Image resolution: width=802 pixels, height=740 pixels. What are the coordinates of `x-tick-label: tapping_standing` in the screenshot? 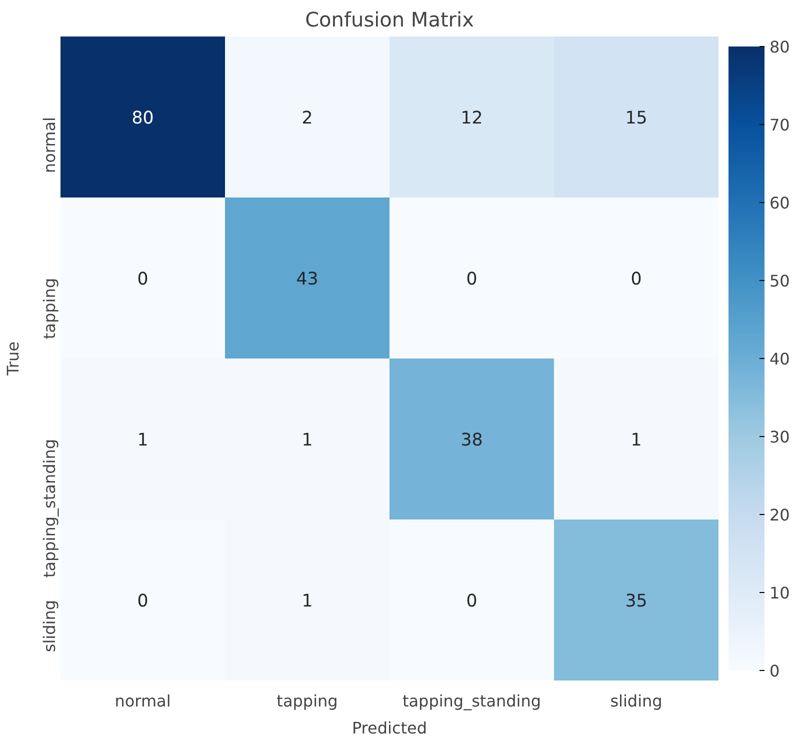 It's located at (472, 701).